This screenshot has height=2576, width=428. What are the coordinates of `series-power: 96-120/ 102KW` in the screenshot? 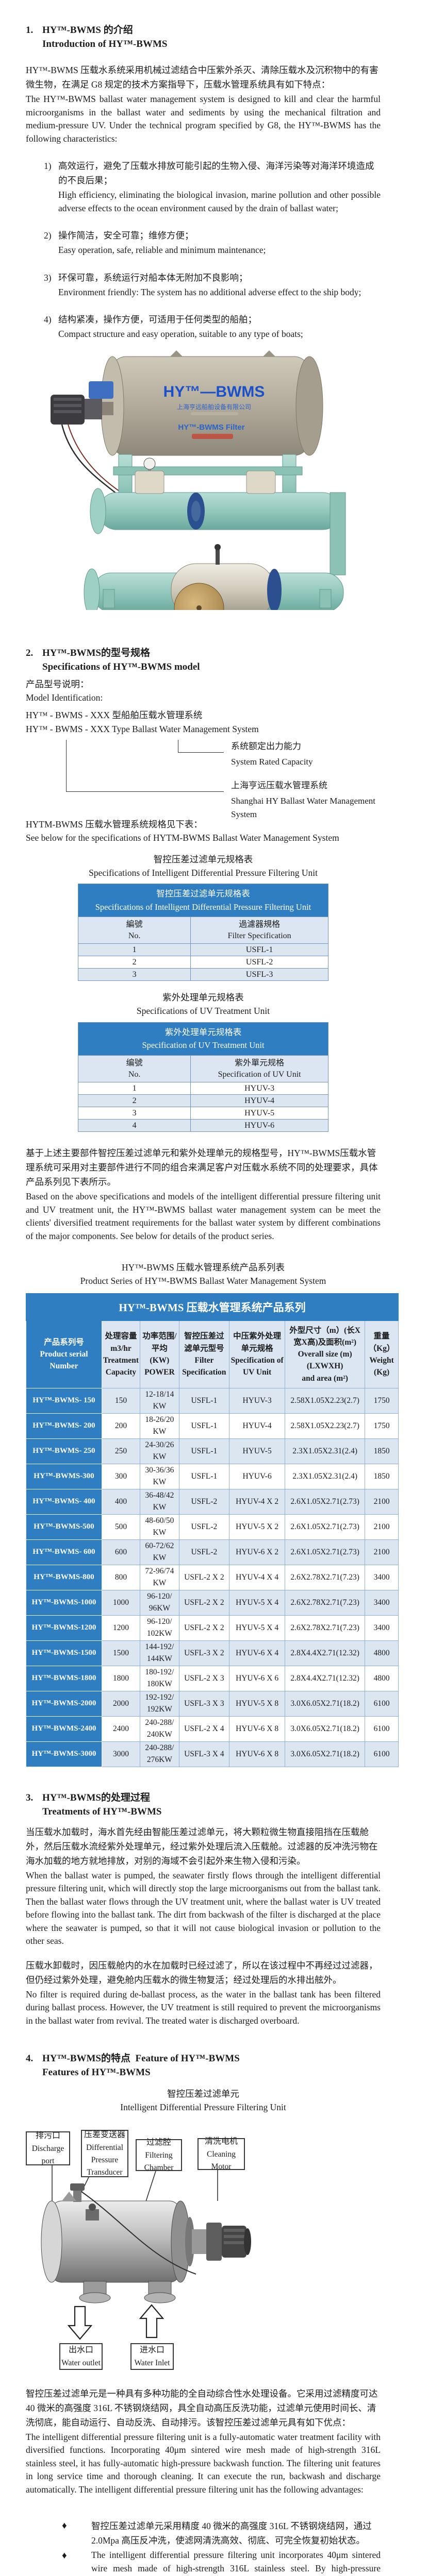 It's located at (160, 1628).